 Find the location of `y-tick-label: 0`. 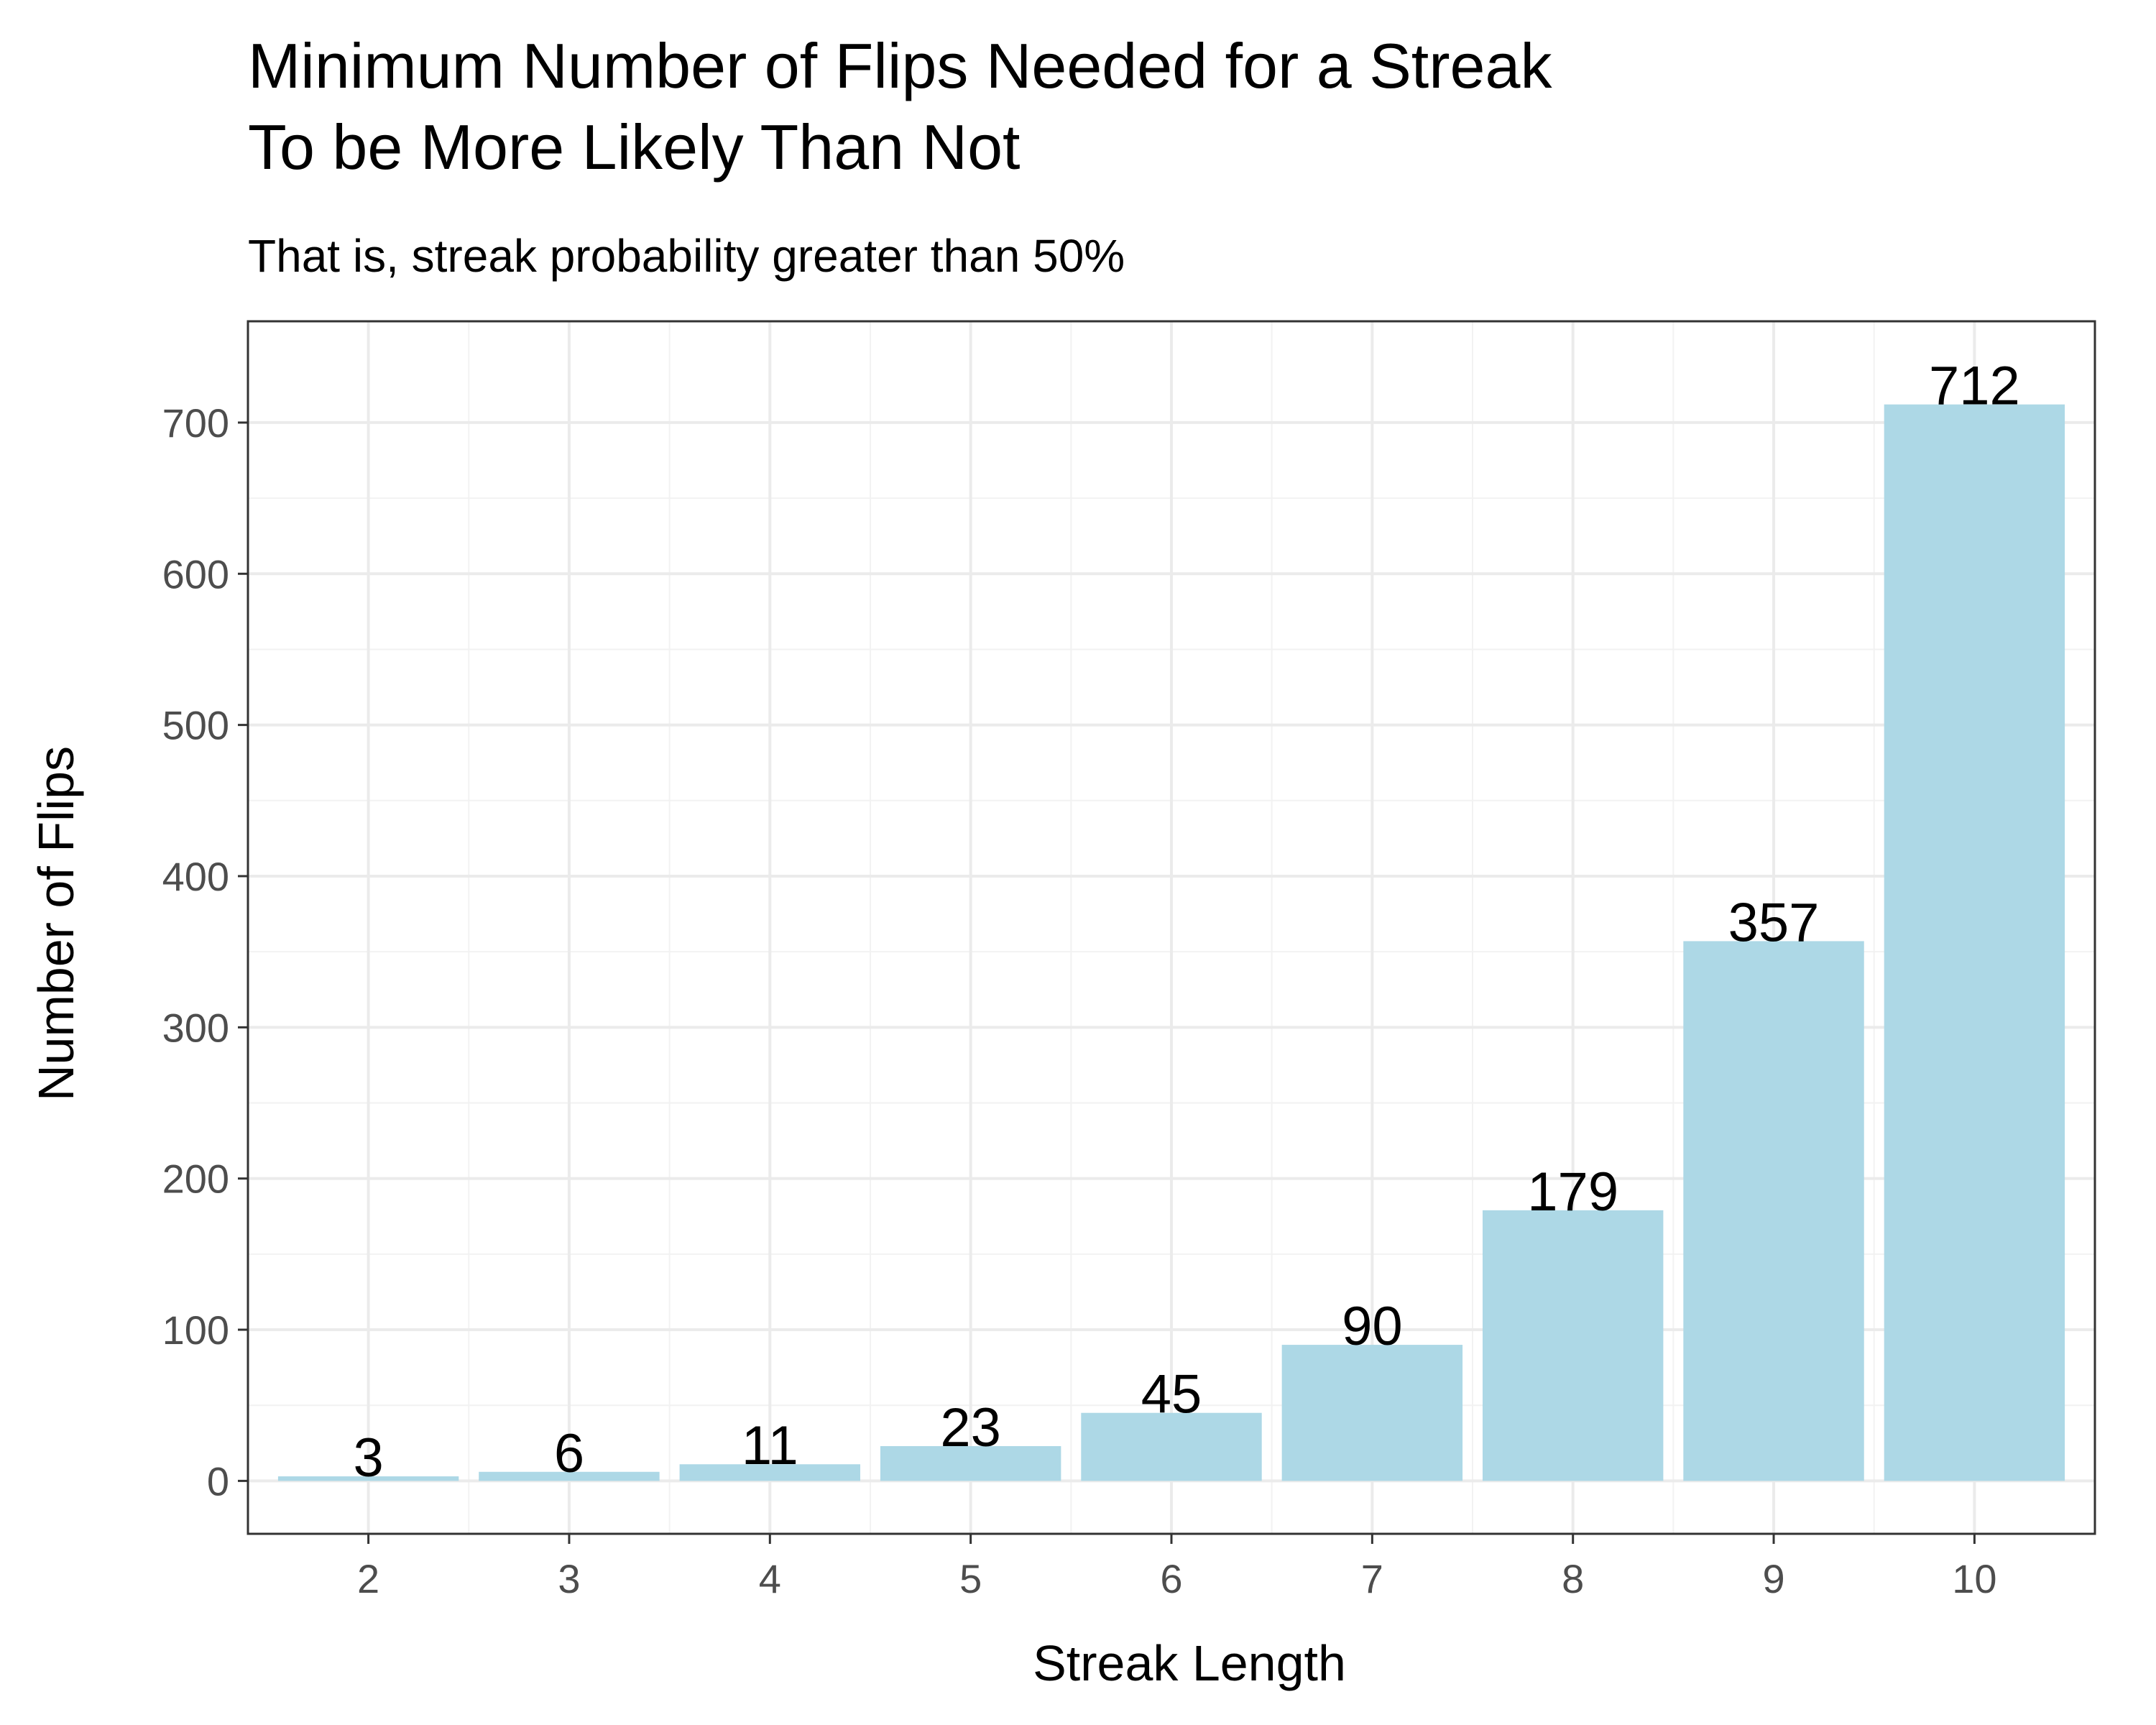

y-tick-label: 0 is located at coordinates (218, 1481).